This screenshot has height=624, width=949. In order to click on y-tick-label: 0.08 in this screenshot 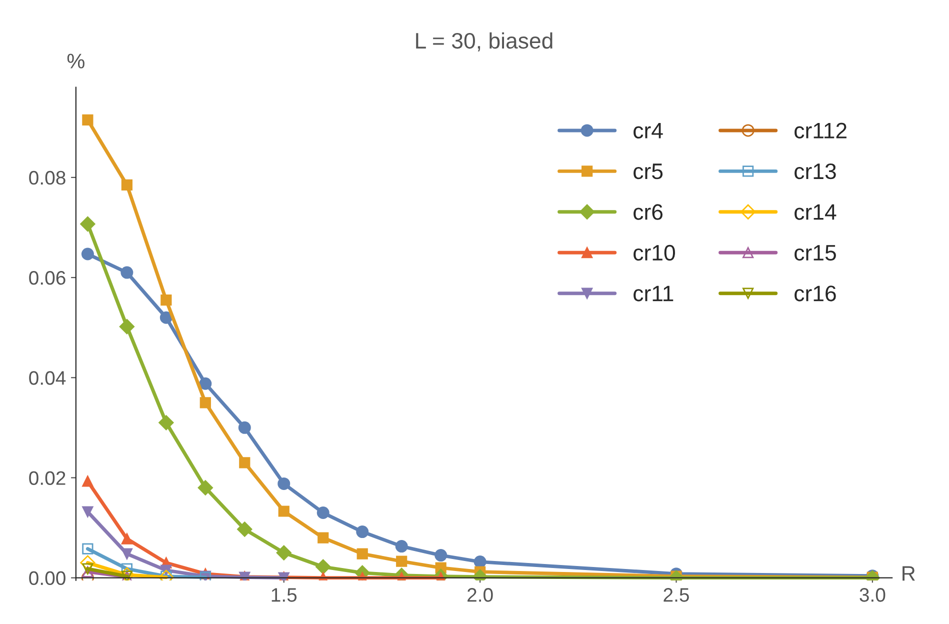, I will do `click(47, 177)`.